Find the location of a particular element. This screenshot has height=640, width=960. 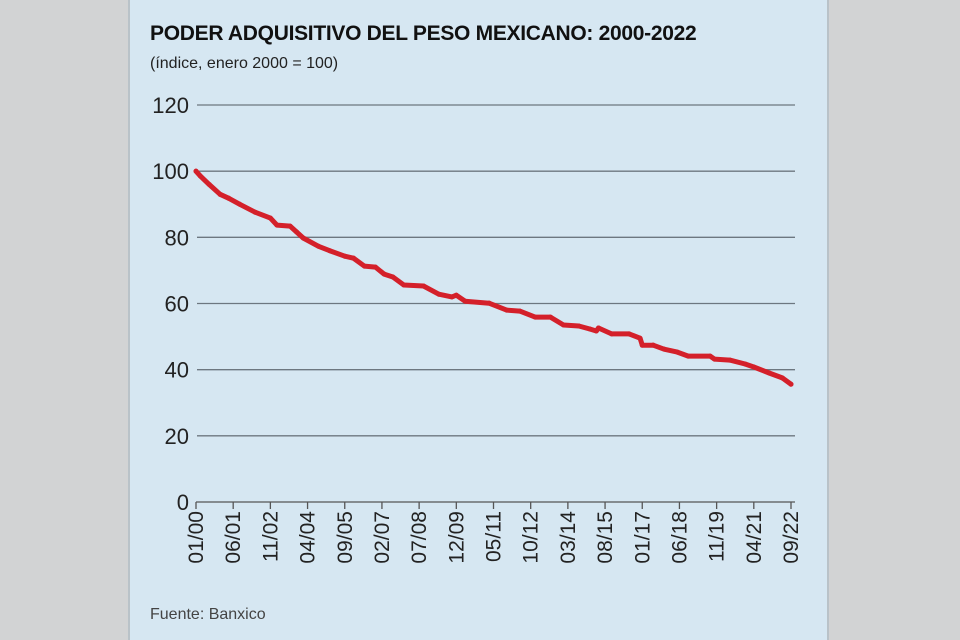

y-tick-label: 80 is located at coordinates (177, 237).